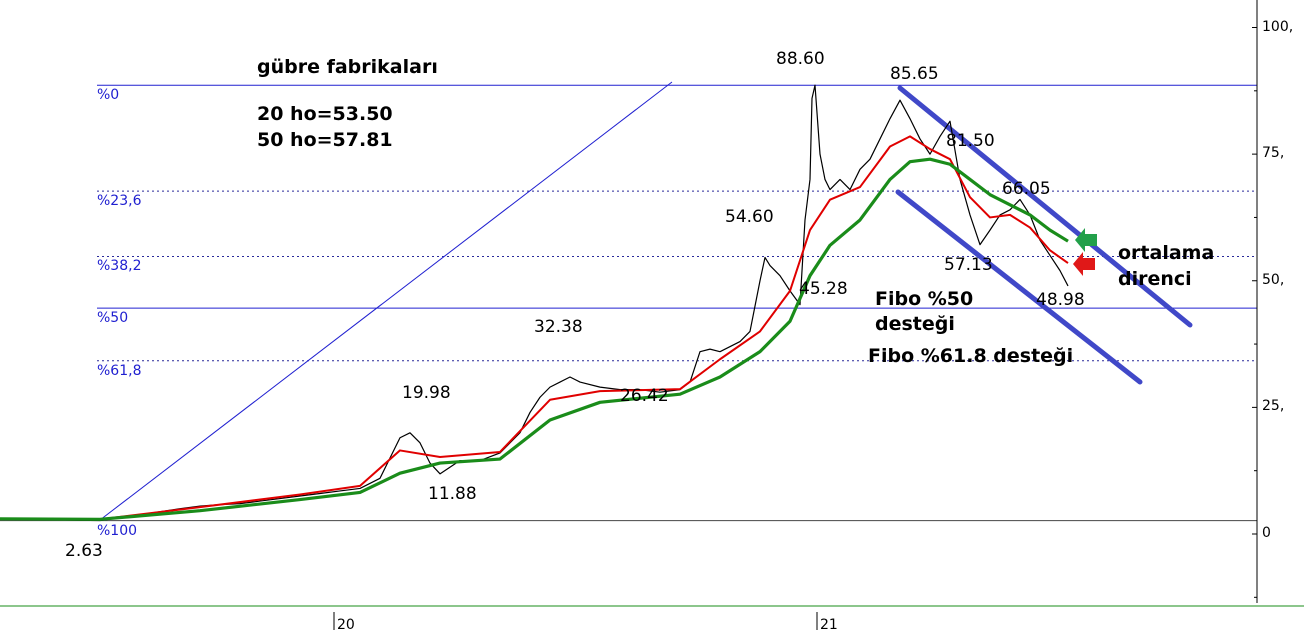 Image resolution: width=1304 pixels, height=633 pixels. Describe the element at coordinates (1273, 279) in the screenshot. I see `y-tick-label: 50,` at that location.